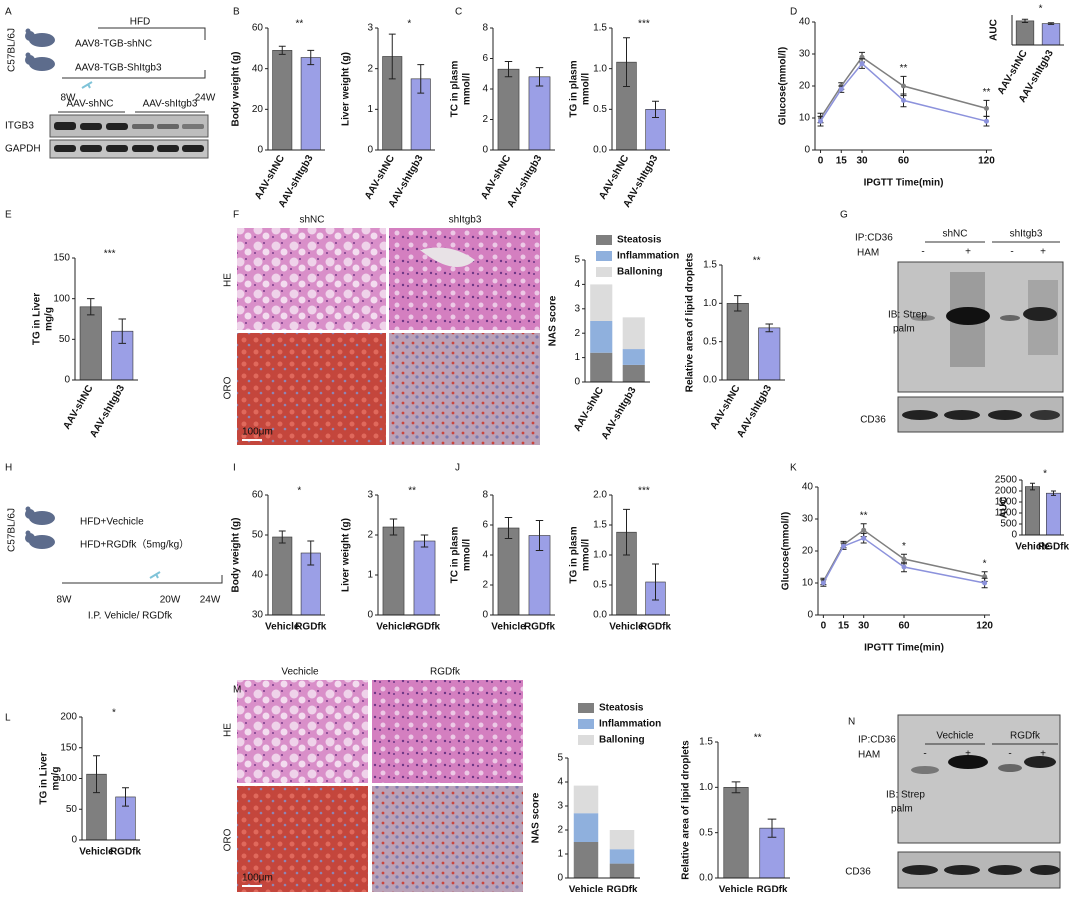 This screenshot has height=897, width=1080. Describe the element at coordinates (924, 754) in the screenshot. I see `label: -` at that location.